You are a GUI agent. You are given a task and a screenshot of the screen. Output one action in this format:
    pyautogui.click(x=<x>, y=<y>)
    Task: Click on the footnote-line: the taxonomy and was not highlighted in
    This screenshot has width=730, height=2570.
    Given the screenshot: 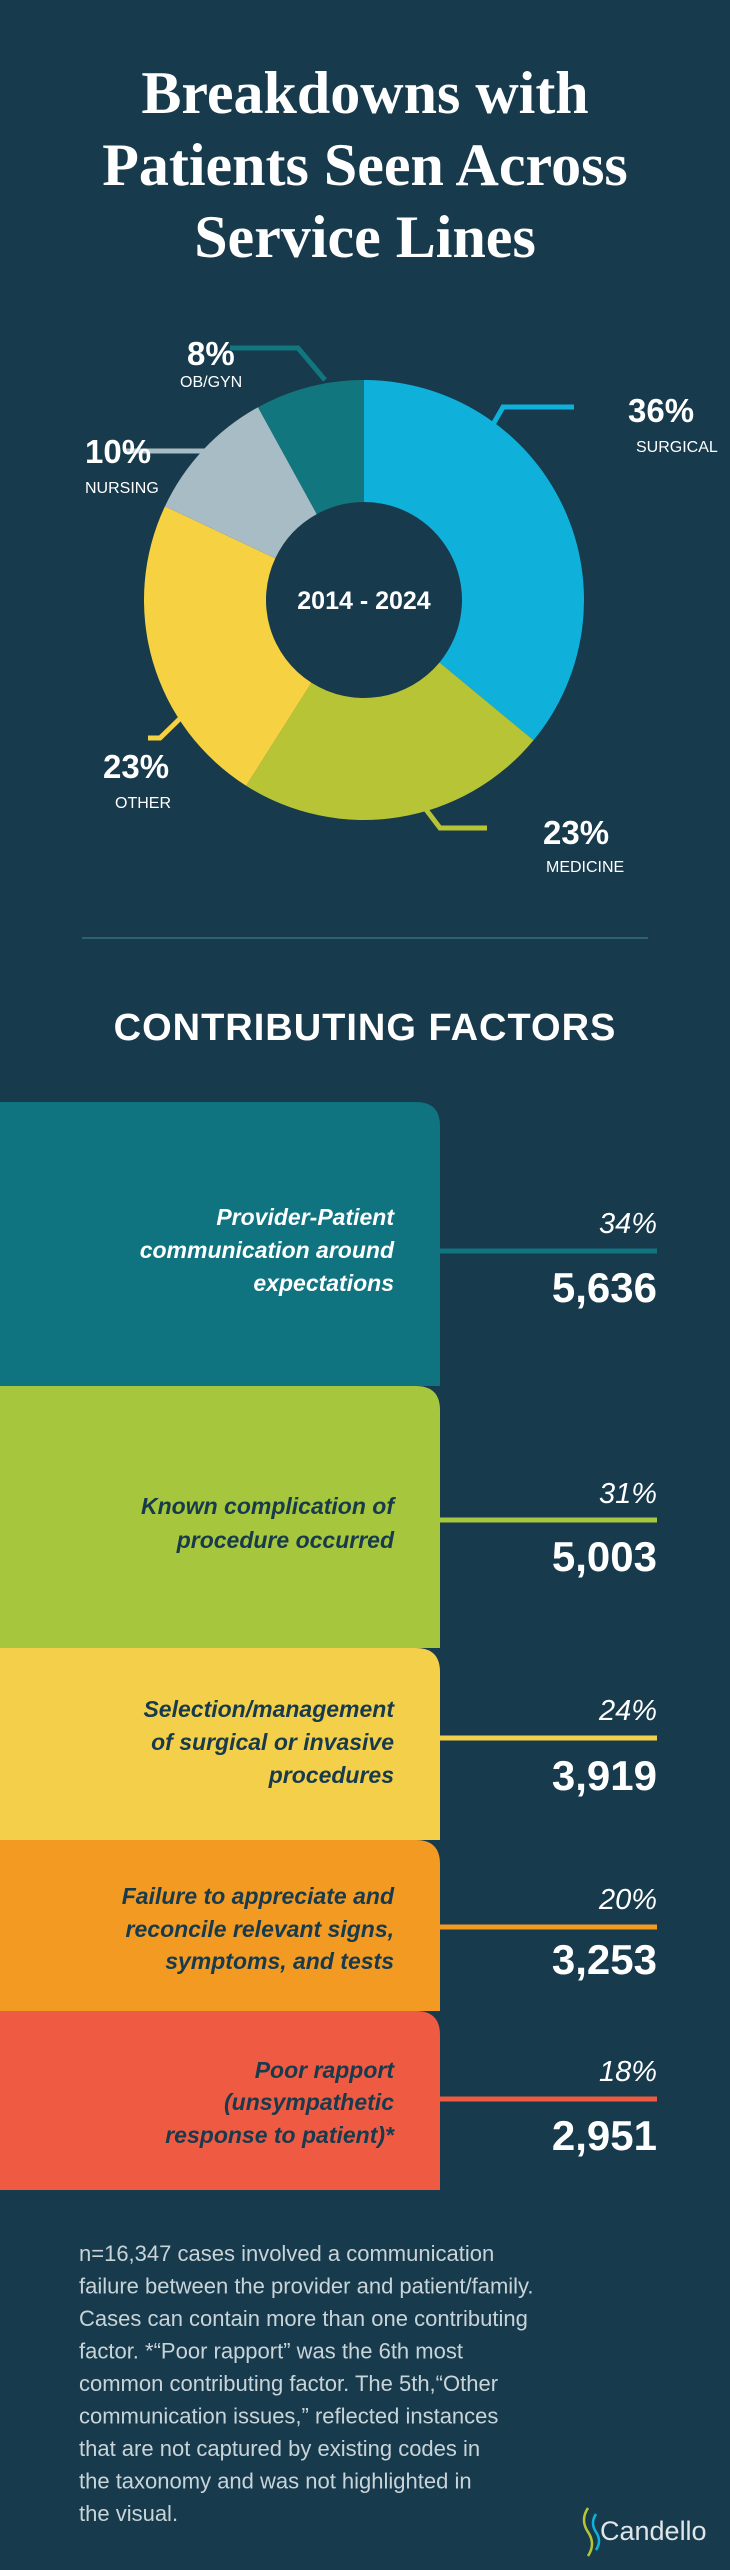 What is the action you would take?
    pyautogui.click(x=275, y=2481)
    